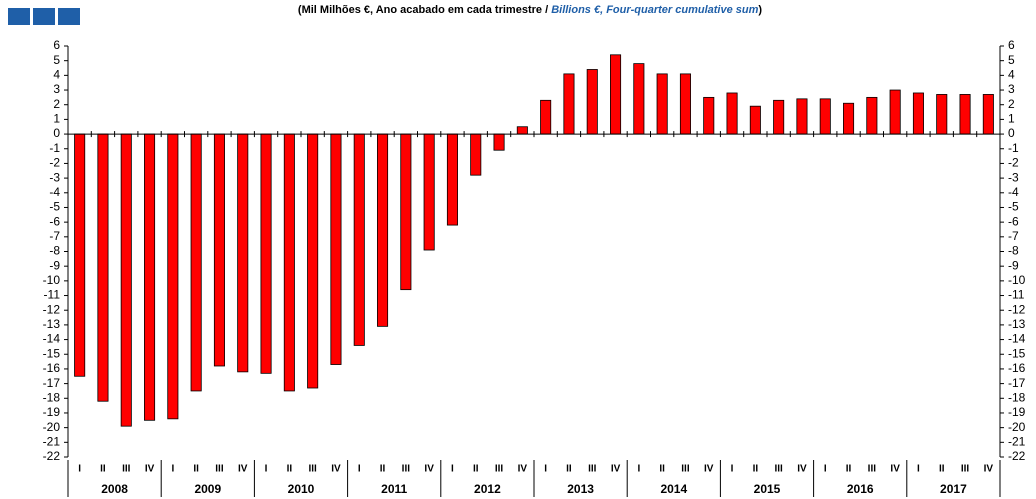 This screenshot has width=1036, height=499. Describe the element at coordinates (654, 10) in the screenshot. I see `title-english: Billions €, Four-quarter cumulative sum` at that location.